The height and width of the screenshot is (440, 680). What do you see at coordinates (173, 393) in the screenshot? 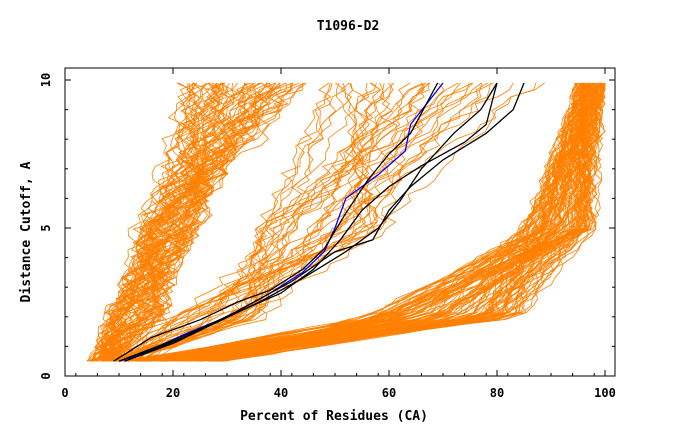
I see `x-tick-label-20: 20` at bounding box center [173, 393].